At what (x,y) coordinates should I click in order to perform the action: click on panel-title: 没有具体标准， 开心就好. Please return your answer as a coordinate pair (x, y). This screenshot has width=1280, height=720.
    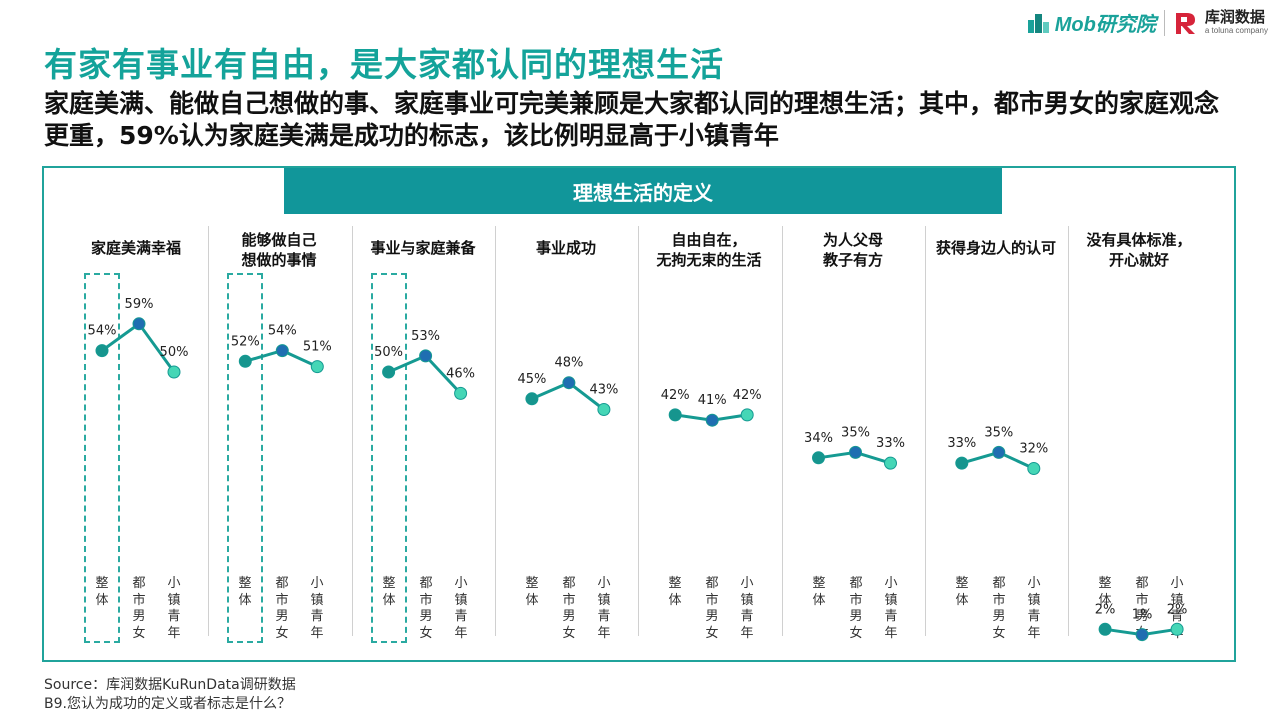
    Looking at the image, I should click on (1139, 250).